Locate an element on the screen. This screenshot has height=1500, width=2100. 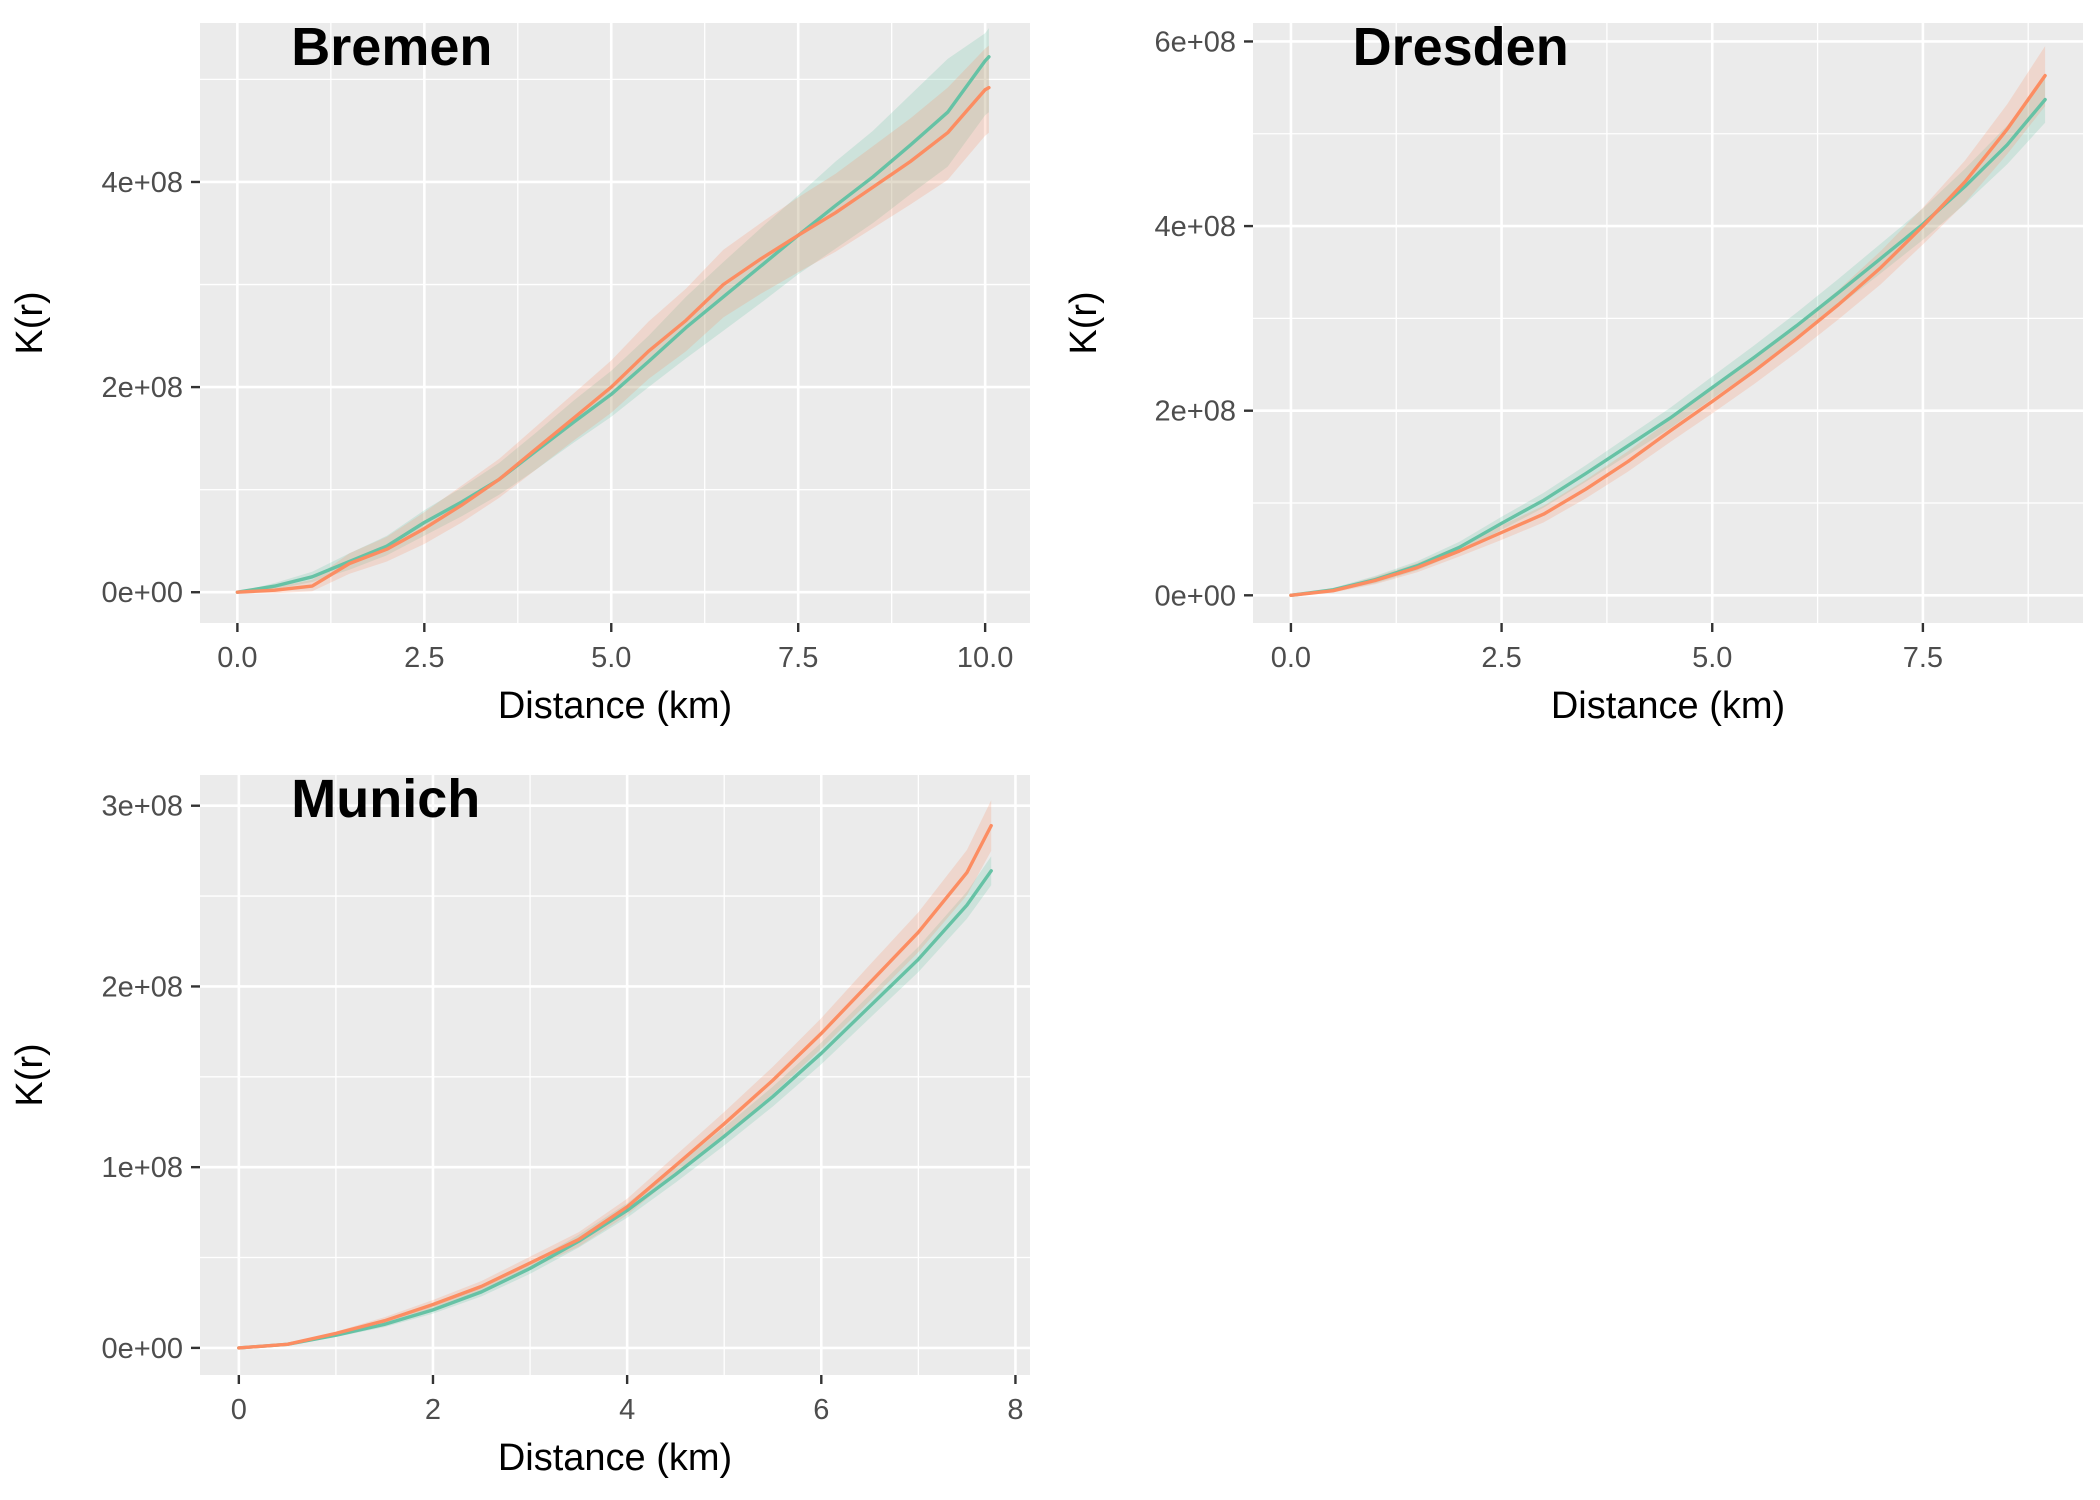
x-tick-label: 6 is located at coordinates (821, 1410).